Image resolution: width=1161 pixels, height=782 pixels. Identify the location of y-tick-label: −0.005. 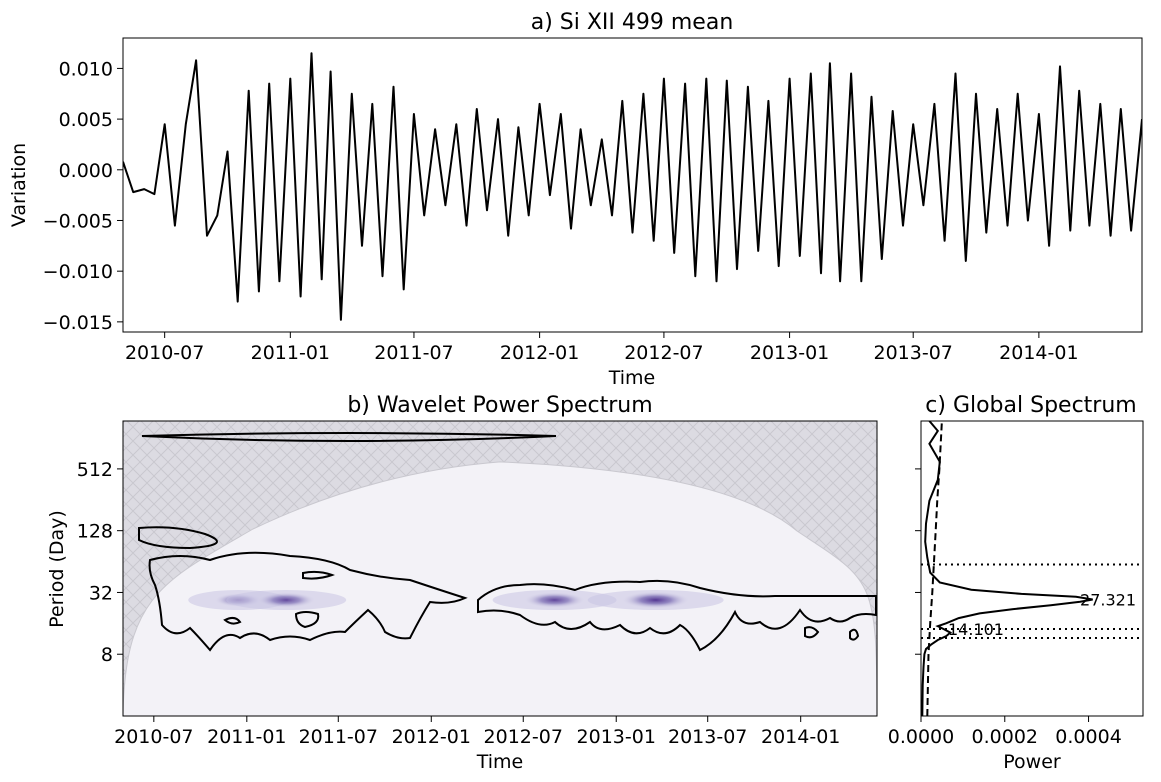
(78, 221).